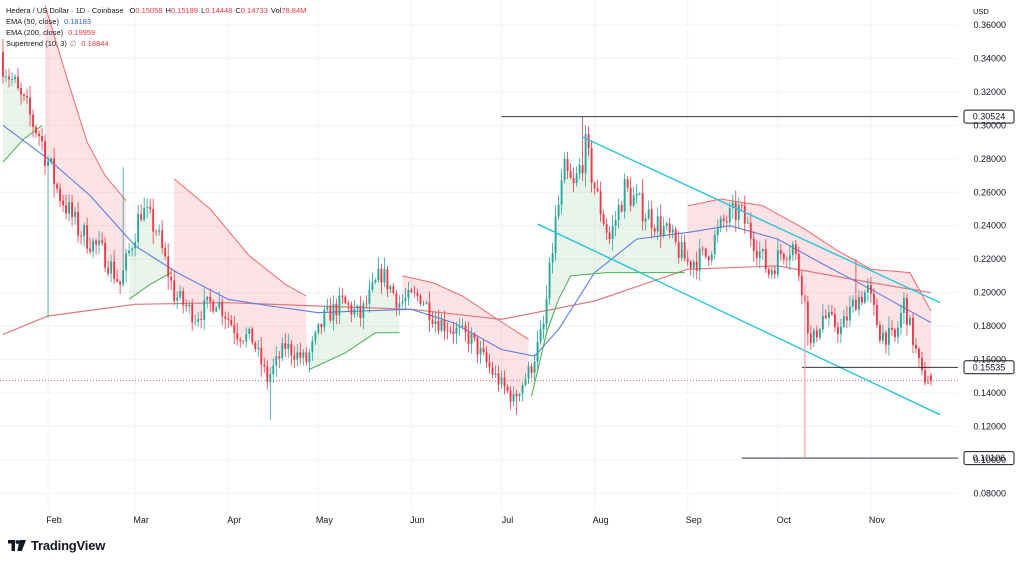 Image resolution: width=1024 pixels, height=568 pixels. What do you see at coordinates (156, 21) in the screenshot?
I see `indicator-row: EMA (50, close) 0.18183` at bounding box center [156, 21].